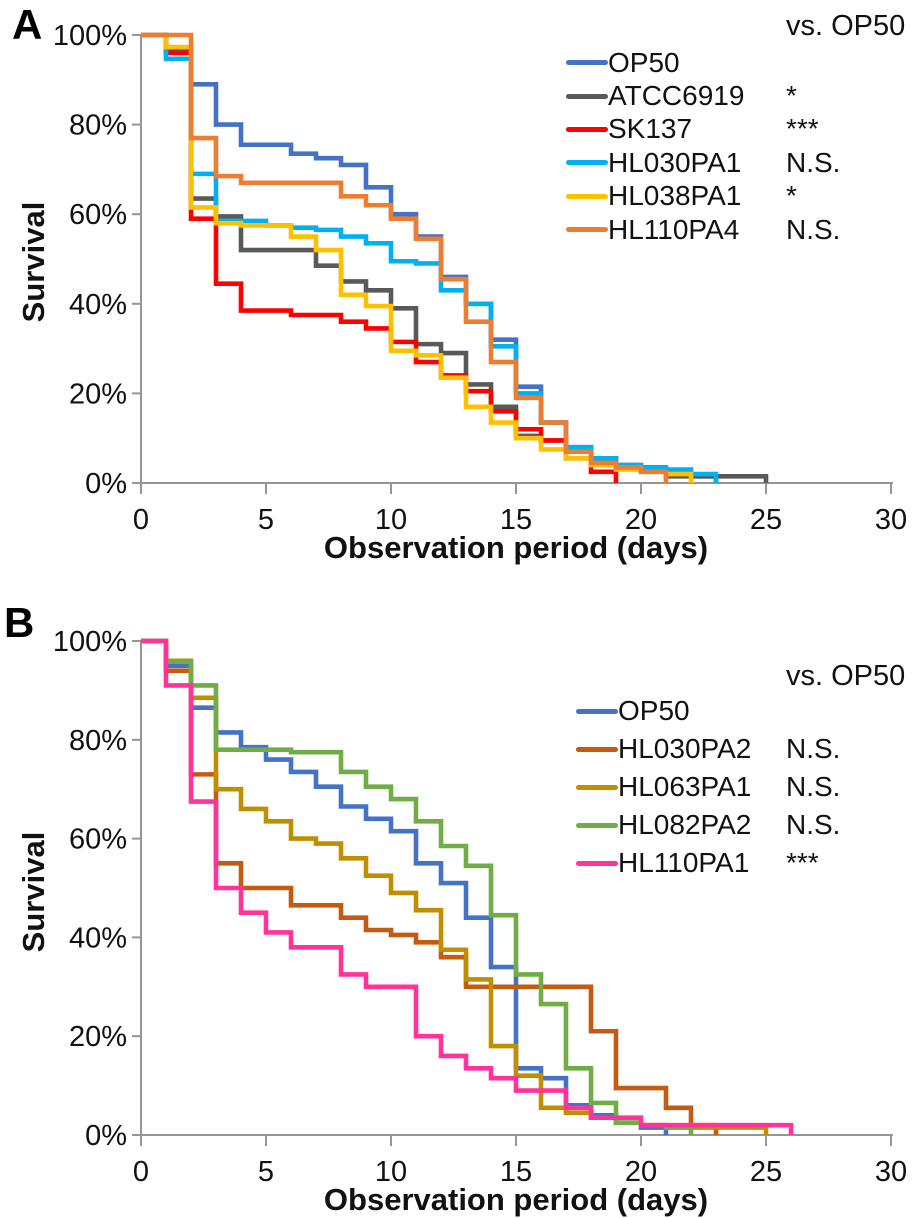 This screenshot has width=912, height=1218. I want to click on legend-item-HL110PA4: HL110PA4 N.S., so click(739, 229).